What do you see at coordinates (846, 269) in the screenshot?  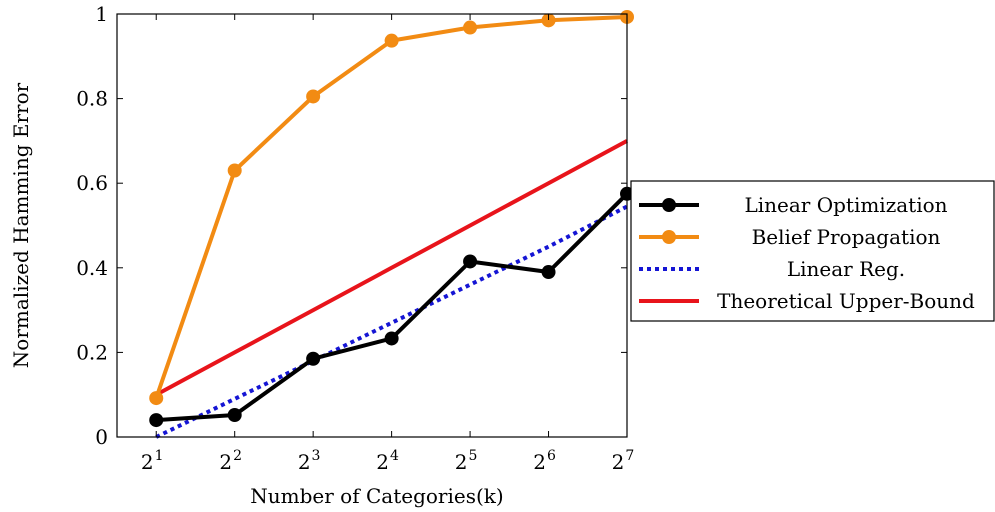 I see `legend-label: Linear Reg.` at bounding box center [846, 269].